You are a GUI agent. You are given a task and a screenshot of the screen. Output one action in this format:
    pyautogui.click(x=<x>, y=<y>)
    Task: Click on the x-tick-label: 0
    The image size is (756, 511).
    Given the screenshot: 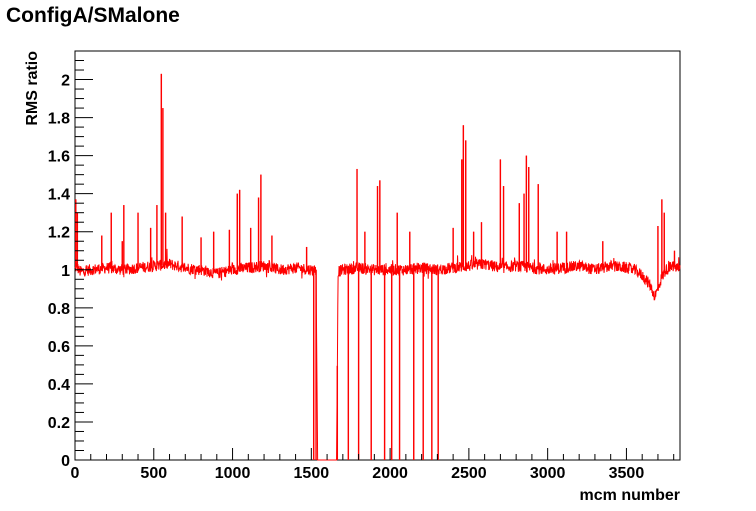 What is the action you would take?
    pyautogui.click(x=75, y=473)
    